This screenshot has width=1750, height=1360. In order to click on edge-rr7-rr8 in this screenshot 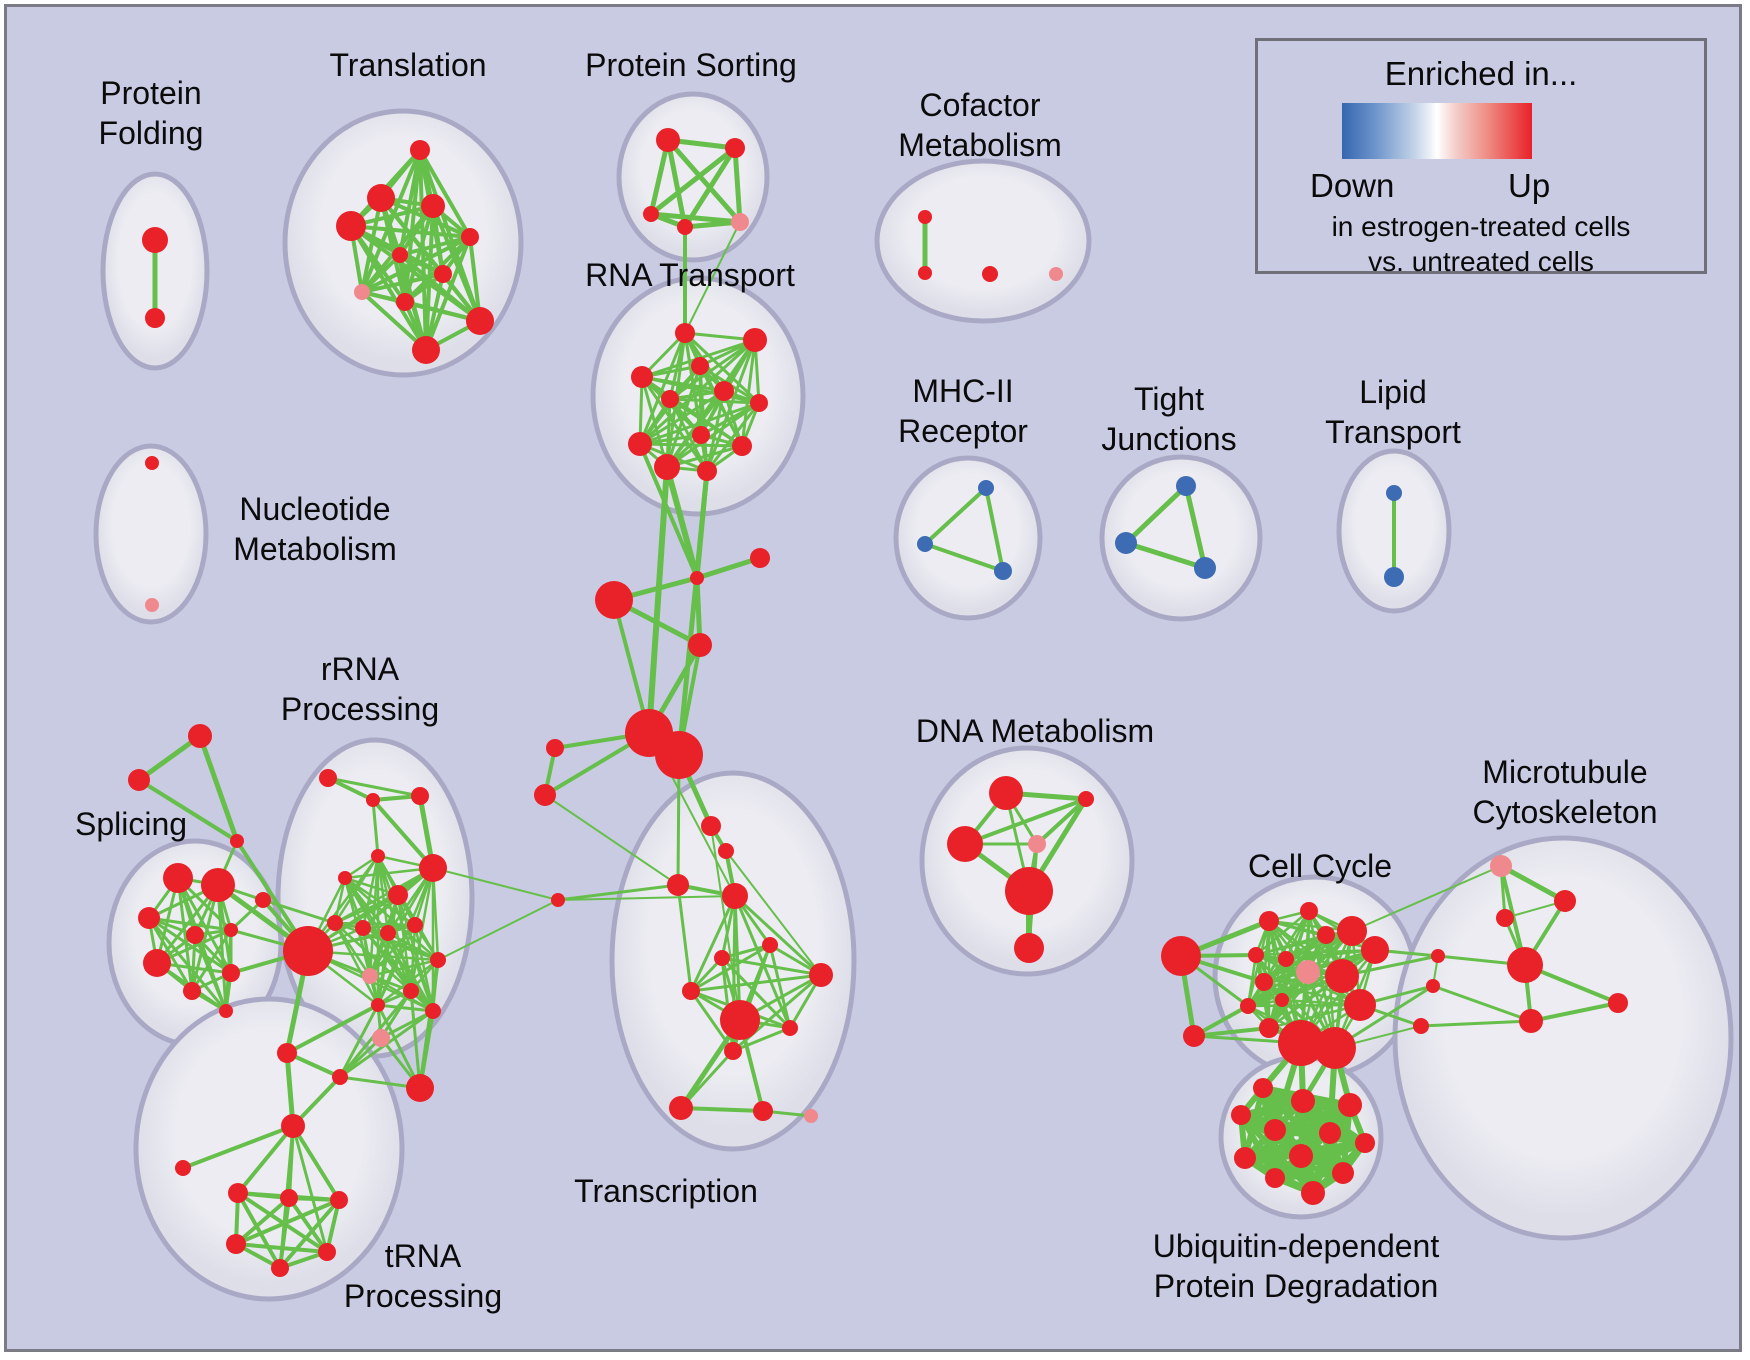, I will do `click(384, 895)`.